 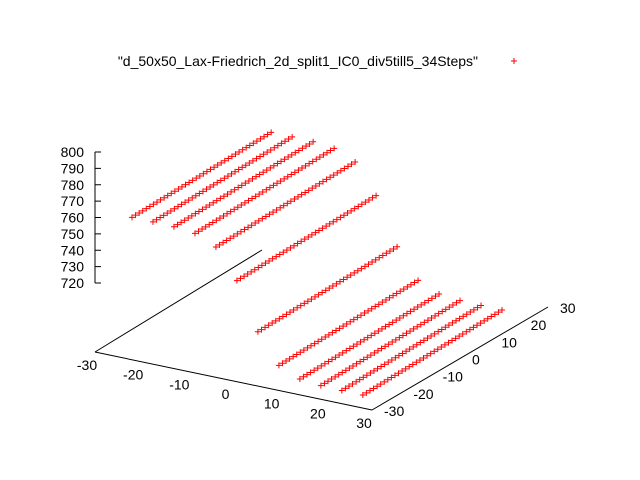 I want to click on z-tick-label: 780, so click(x=73, y=185).